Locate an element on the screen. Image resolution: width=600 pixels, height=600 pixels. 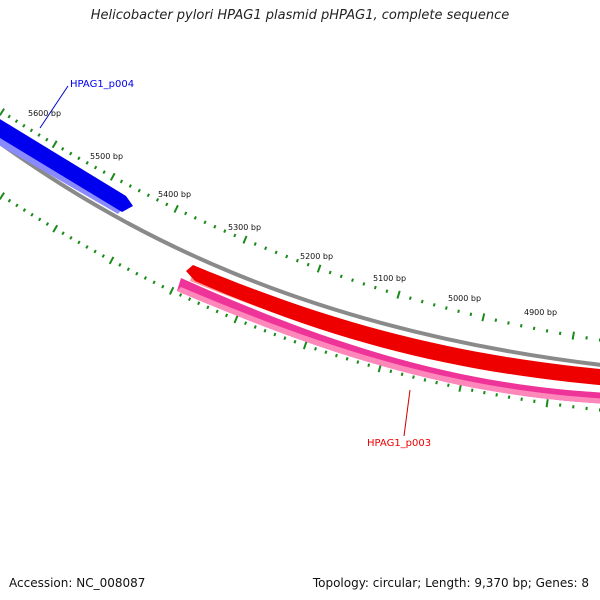
tick-label: 4900 bp is located at coordinates (540, 312).